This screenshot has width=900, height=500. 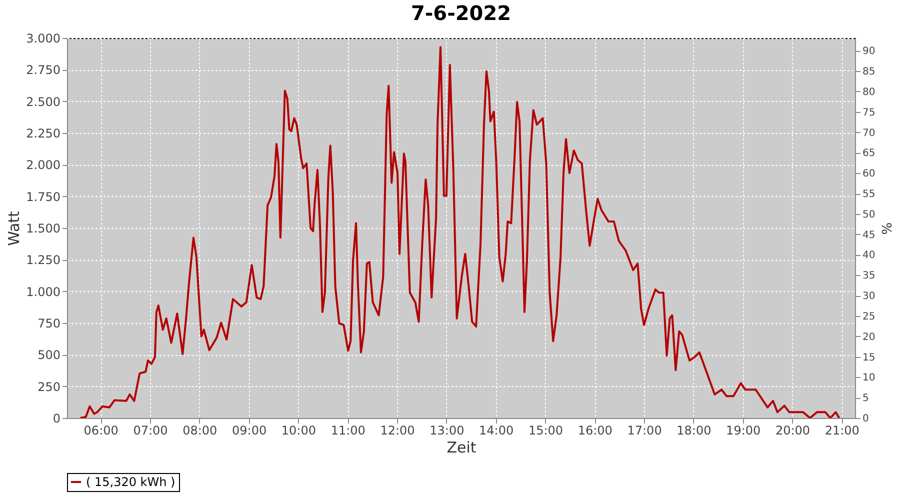 I want to click on y2-tick-label: 80, so click(x=869, y=92).